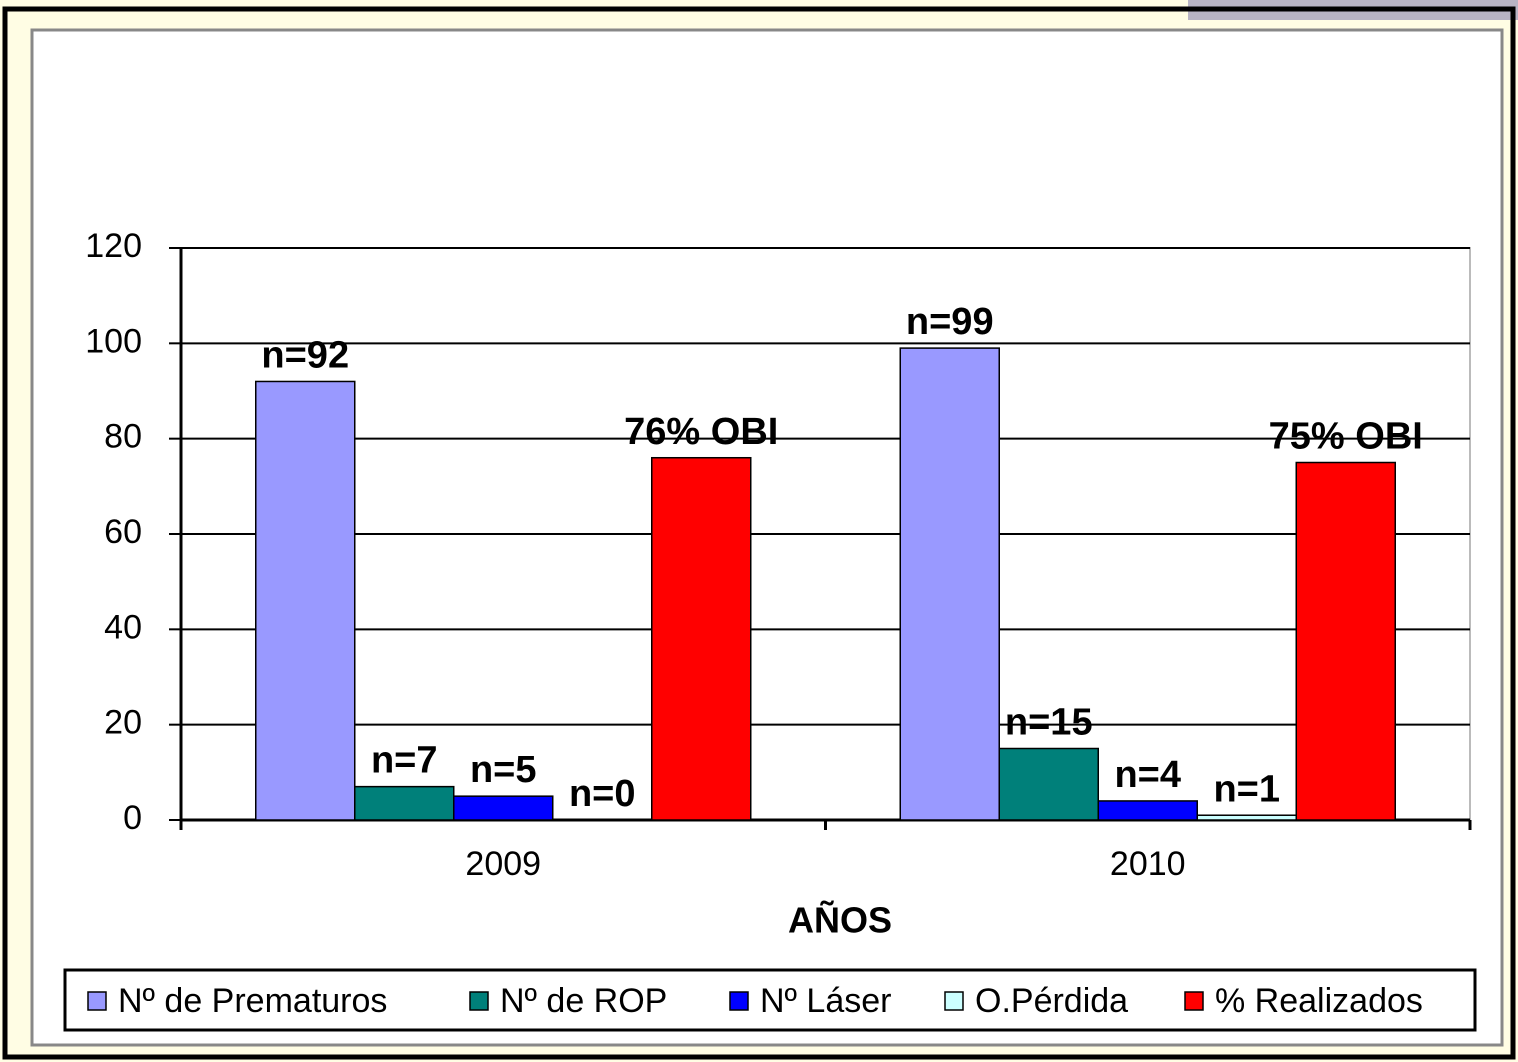  I want to click on value-label: n=0, so click(602, 794).